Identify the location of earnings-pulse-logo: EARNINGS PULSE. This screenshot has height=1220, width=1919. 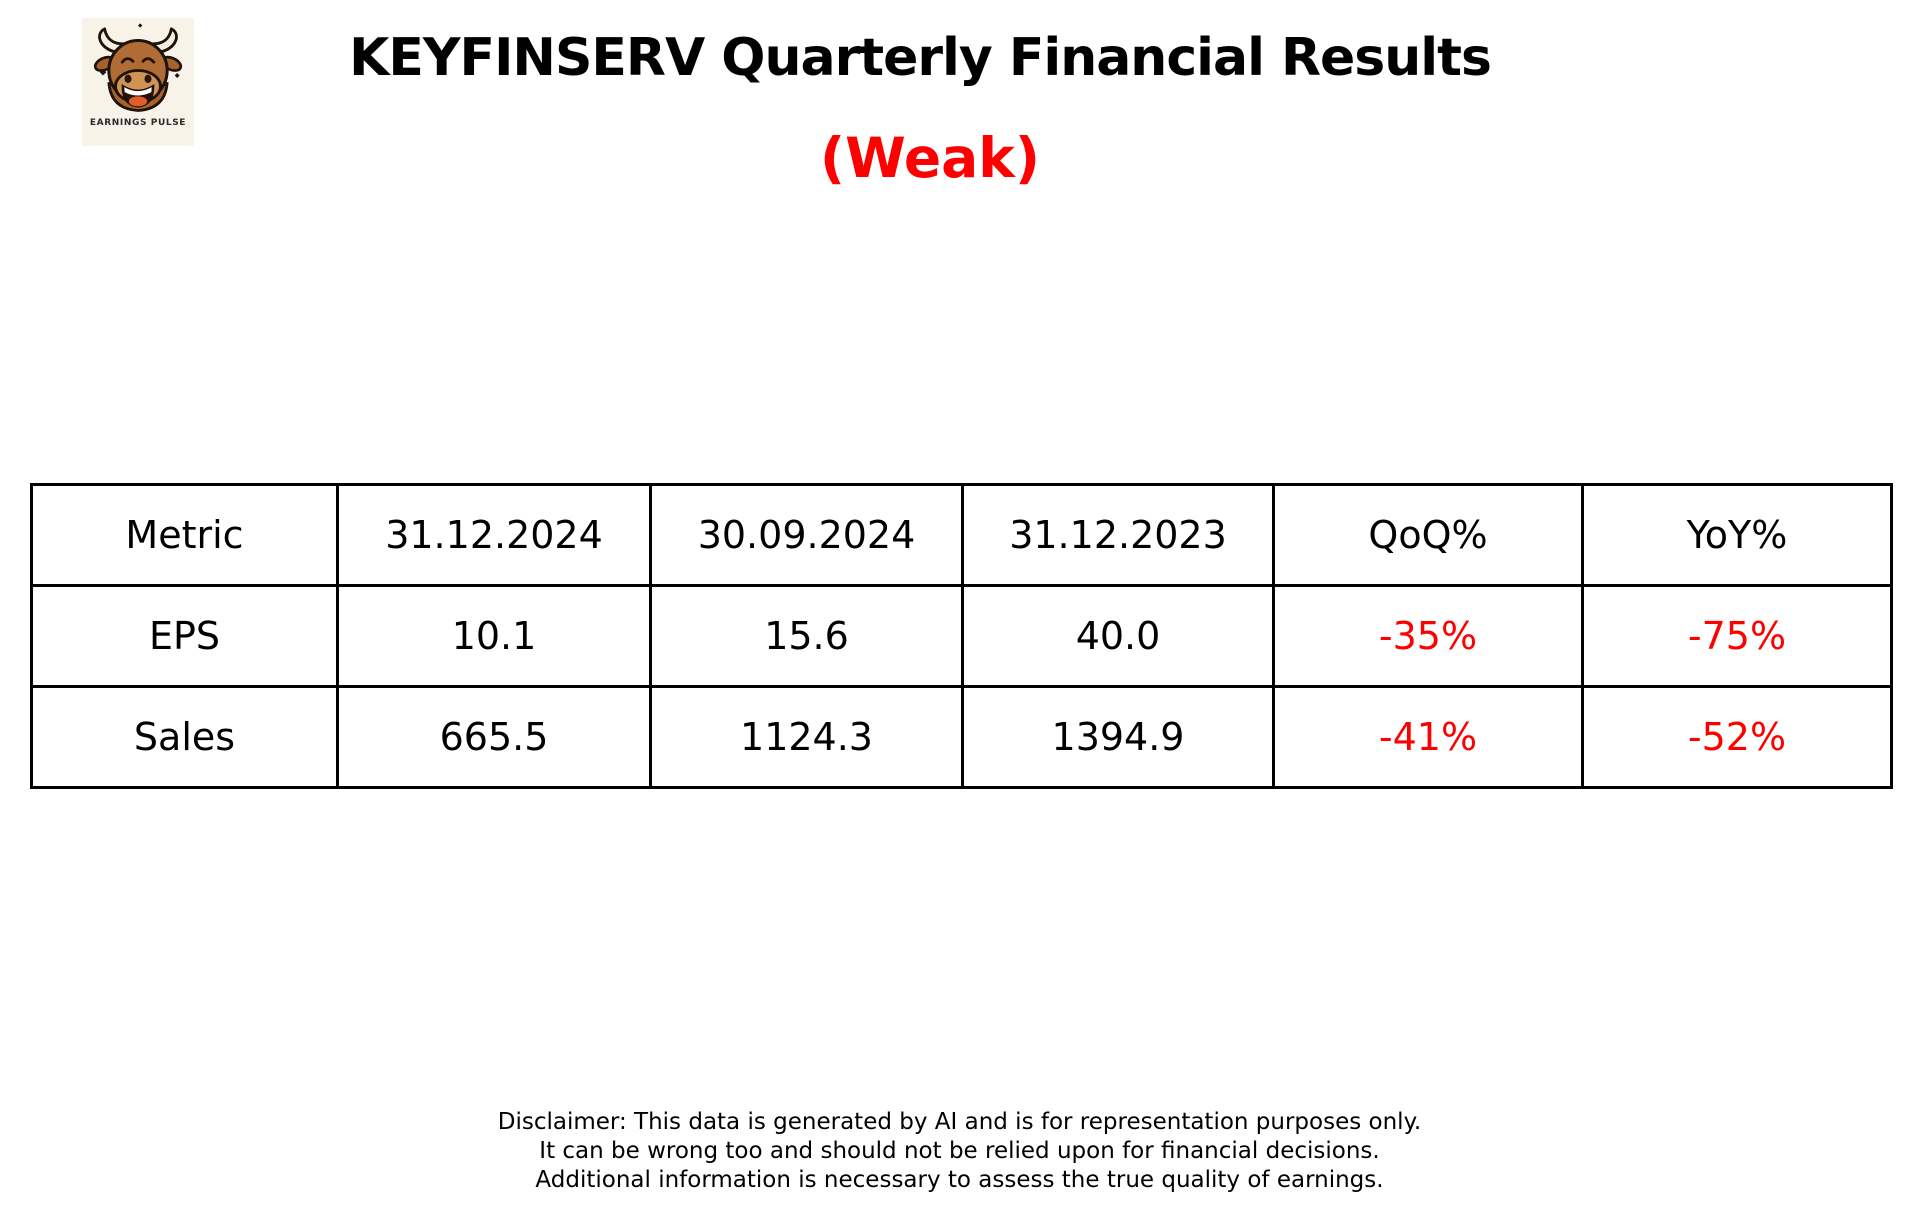
(138, 82).